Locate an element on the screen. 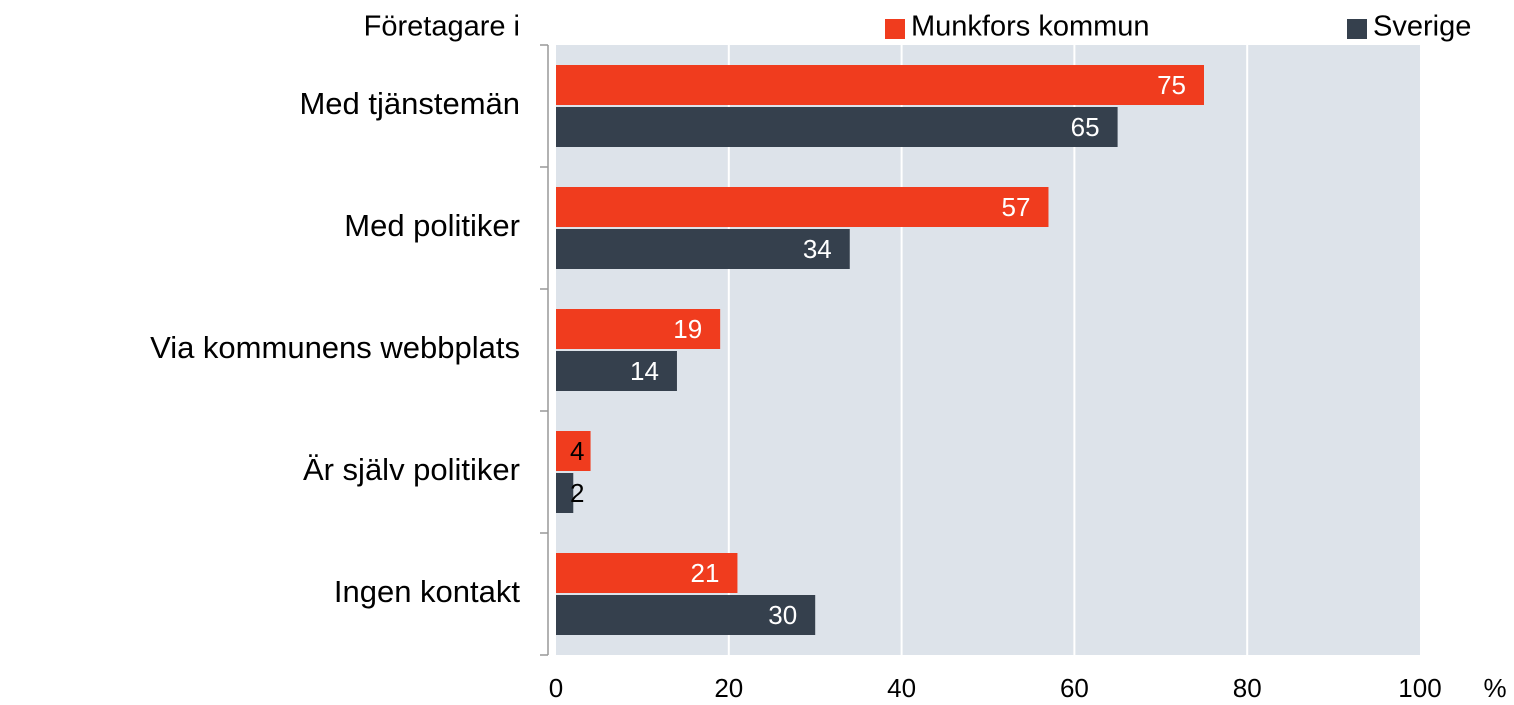 This screenshot has height=705, width=1514. data-label: 75 is located at coordinates (1171, 85).